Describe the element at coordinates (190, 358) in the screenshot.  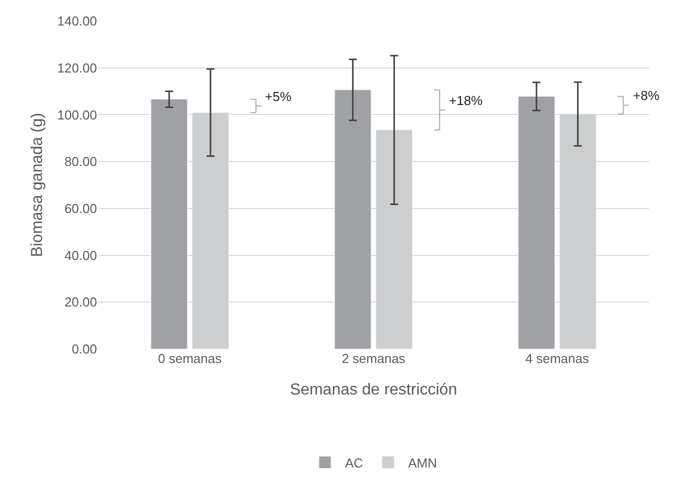
I see `x-tick-label: 0 semanas` at that location.